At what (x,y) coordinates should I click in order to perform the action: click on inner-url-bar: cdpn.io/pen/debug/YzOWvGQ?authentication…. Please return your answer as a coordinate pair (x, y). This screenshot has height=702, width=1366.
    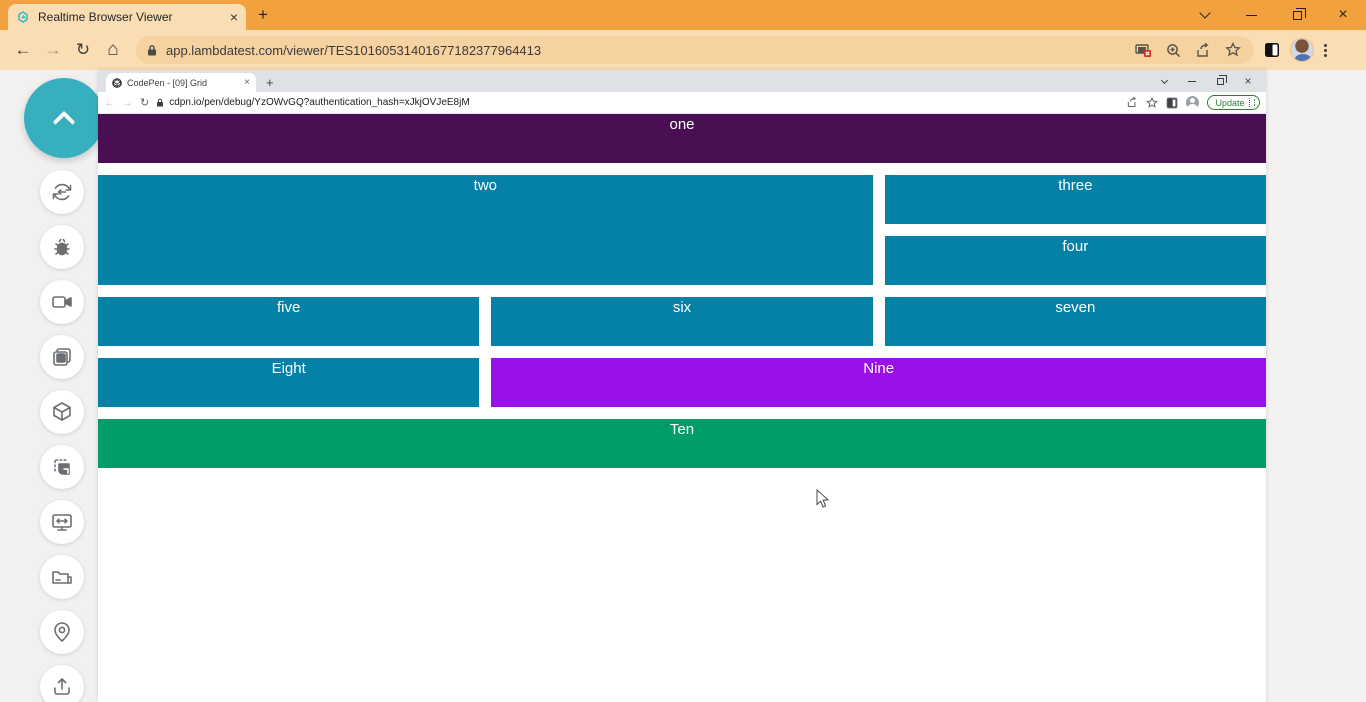
    Looking at the image, I should click on (637, 102).